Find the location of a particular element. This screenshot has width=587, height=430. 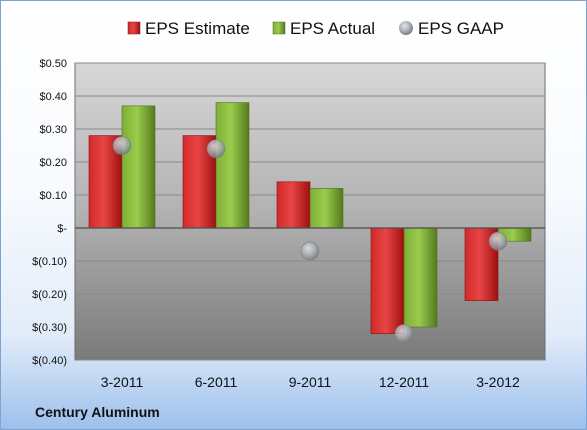

y-tick-label: $0.30 is located at coordinates (53, 130).